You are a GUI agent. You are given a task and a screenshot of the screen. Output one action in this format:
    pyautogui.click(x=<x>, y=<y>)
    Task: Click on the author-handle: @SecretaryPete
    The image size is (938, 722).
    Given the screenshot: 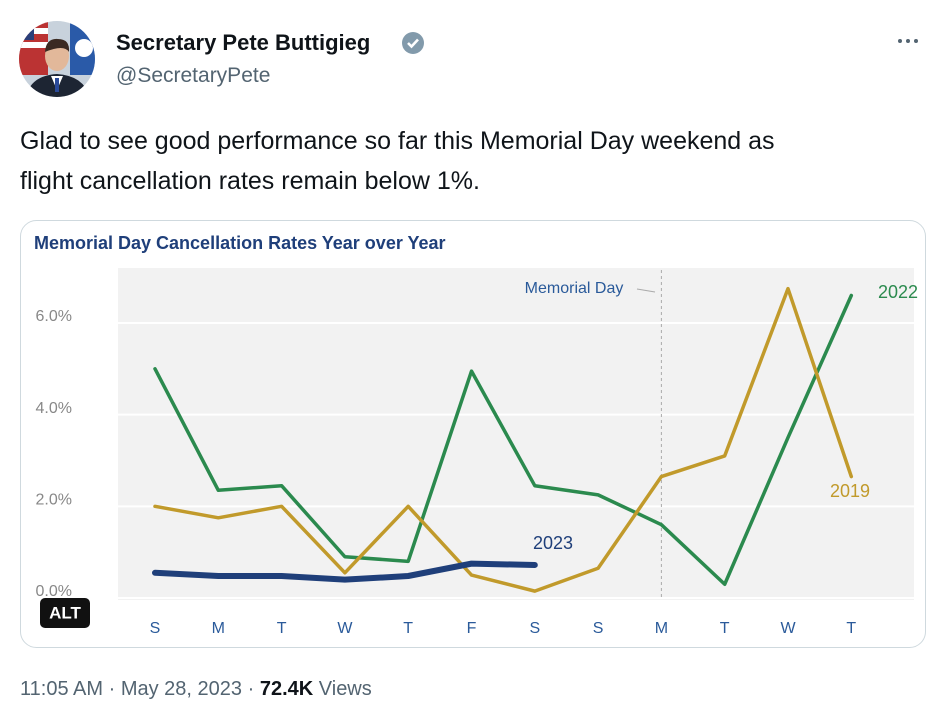 What is the action you would take?
    pyautogui.click(x=193, y=75)
    